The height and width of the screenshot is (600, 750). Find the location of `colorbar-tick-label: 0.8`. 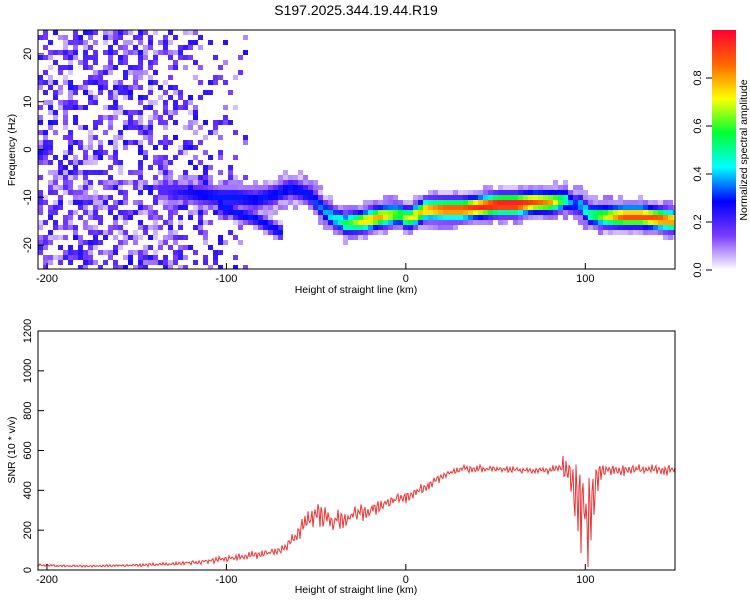

colorbar-tick-label: 0.8 is located at coordinates (698, 77).